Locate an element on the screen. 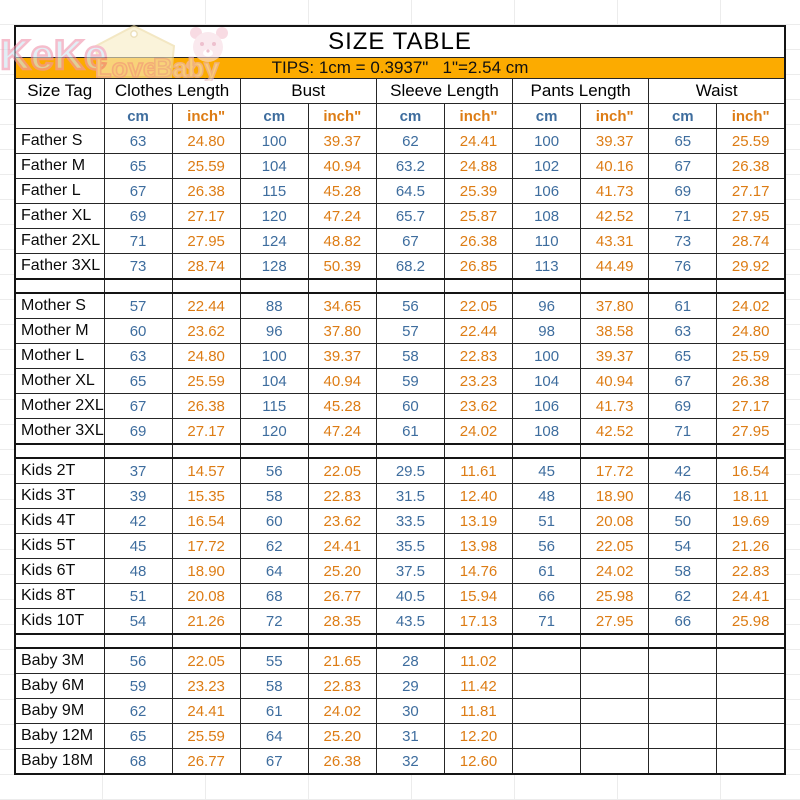 Image resolution: width=800 pixels, height=800 pixels. size-tag-cell: Mother L is located at coordinates (59, 356).